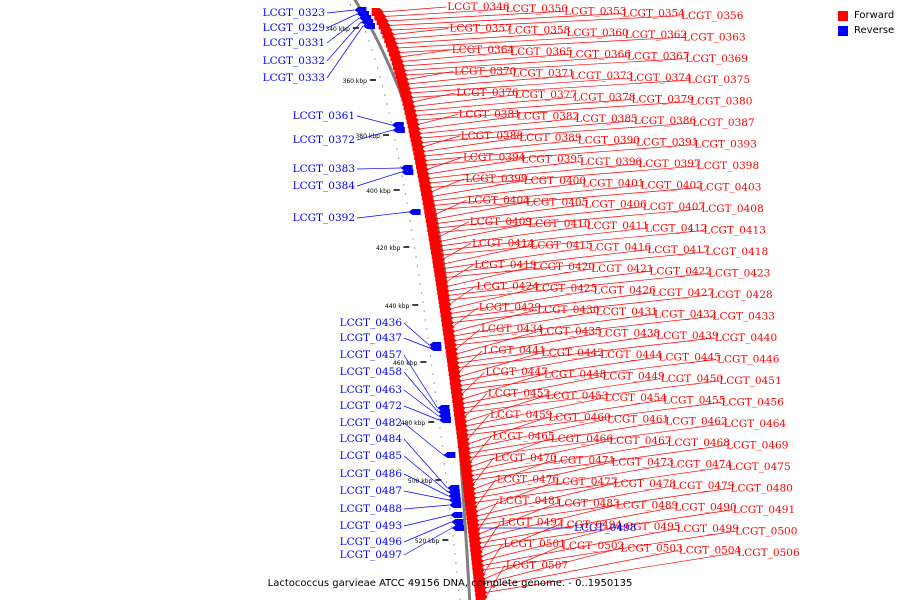  I want to click on forward-gene-label: LCGT_0504, so click(710, 551).